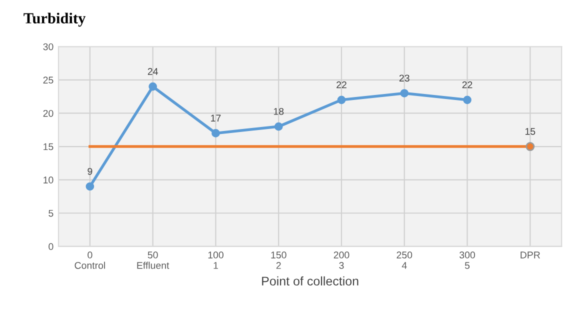 The image size is (585, 333). What do you see at coordinates (48, 80) in the screenshot?
I see `y-tick-label: 25` at bounding box center [48, 80].